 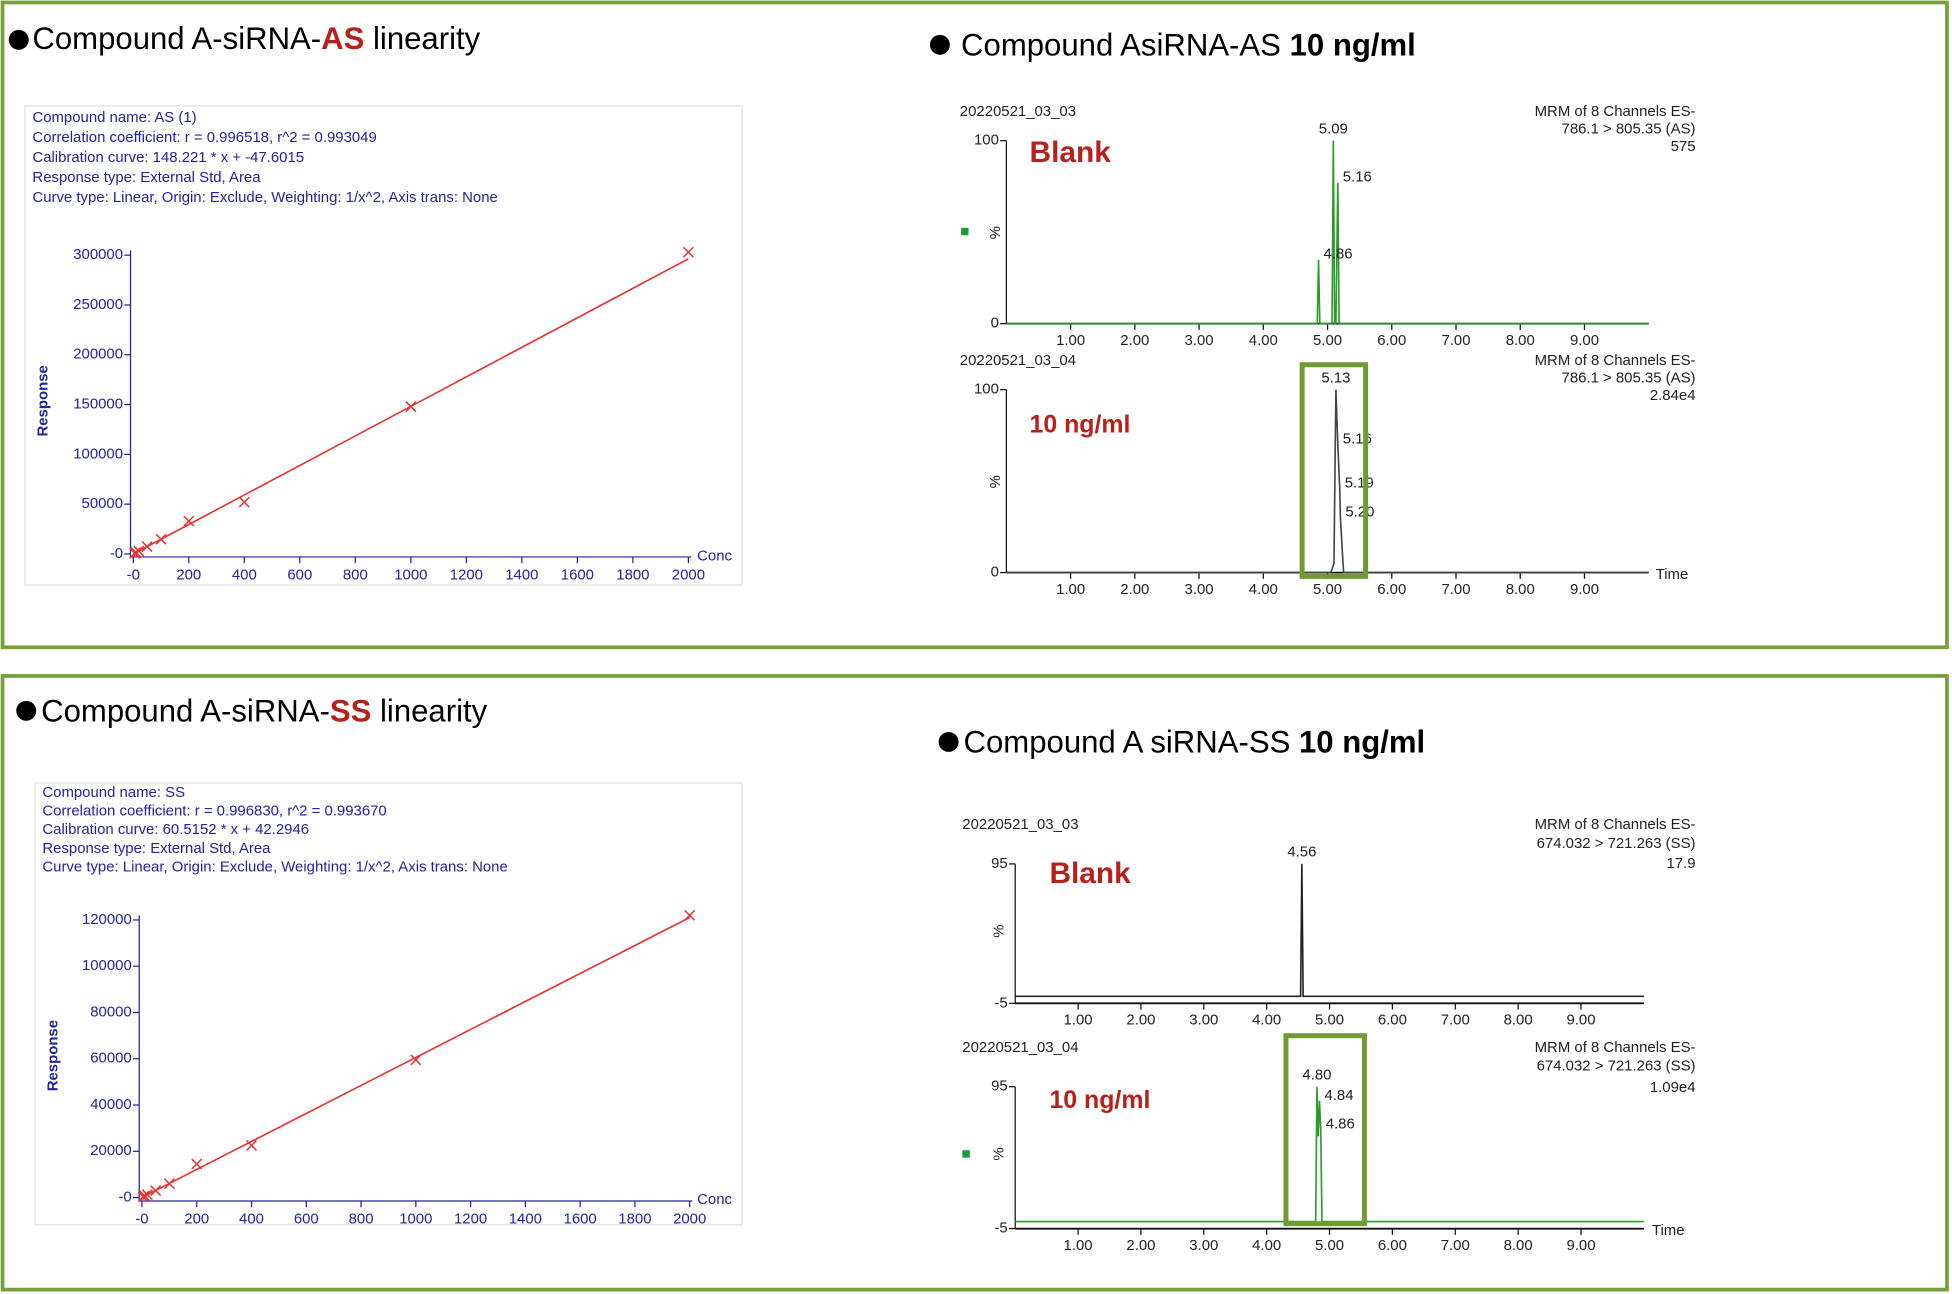 I want to click on x-tick-label: 200, so click(x=196, y=1219).